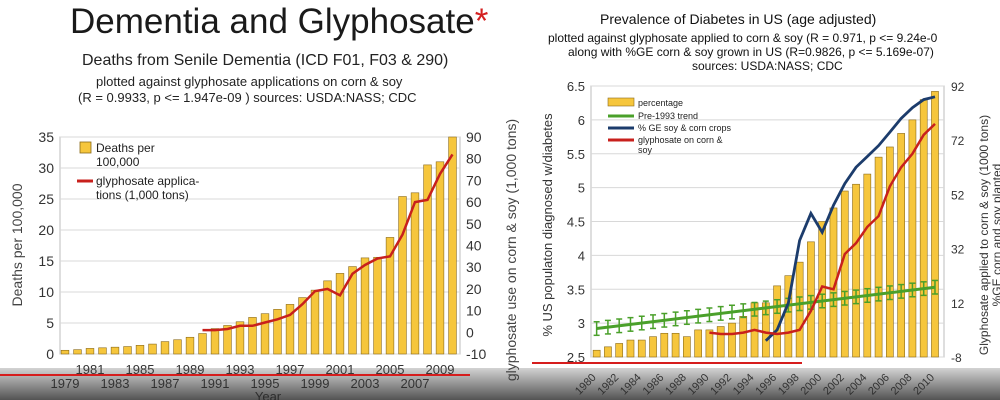  Describe the element at coordinates (46, 292) in the screenshot. I see `left-y-tick-label: 10` at that location.